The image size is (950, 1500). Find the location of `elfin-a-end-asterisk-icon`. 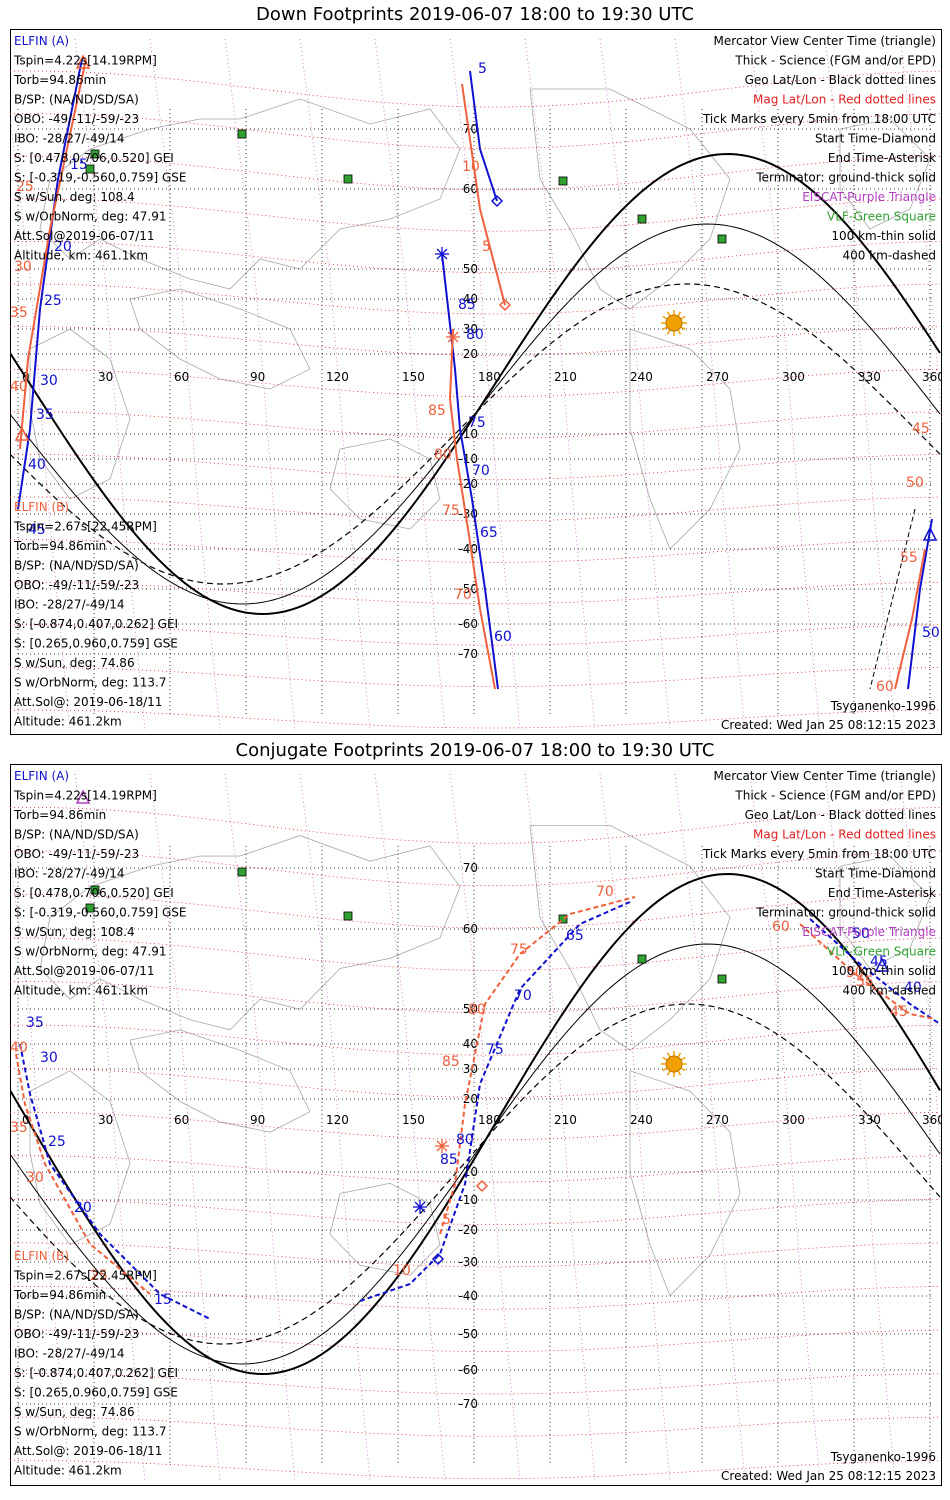

elfin-a-end-asterisk-icon is located at coordinates (420, 1207).